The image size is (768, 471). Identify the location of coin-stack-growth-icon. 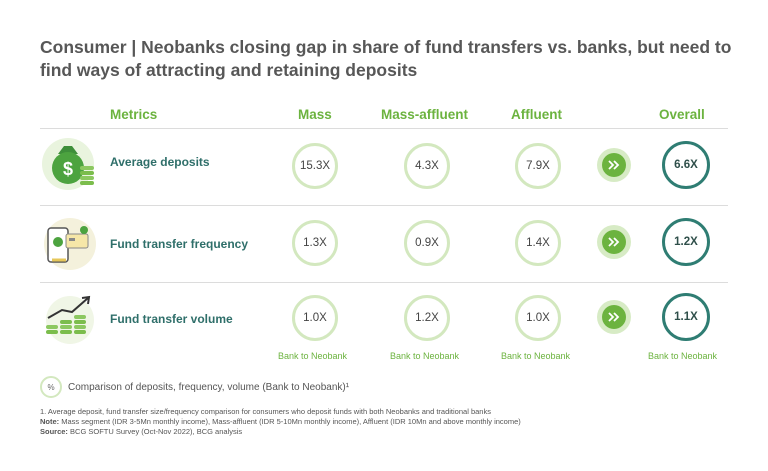
(70, 319).